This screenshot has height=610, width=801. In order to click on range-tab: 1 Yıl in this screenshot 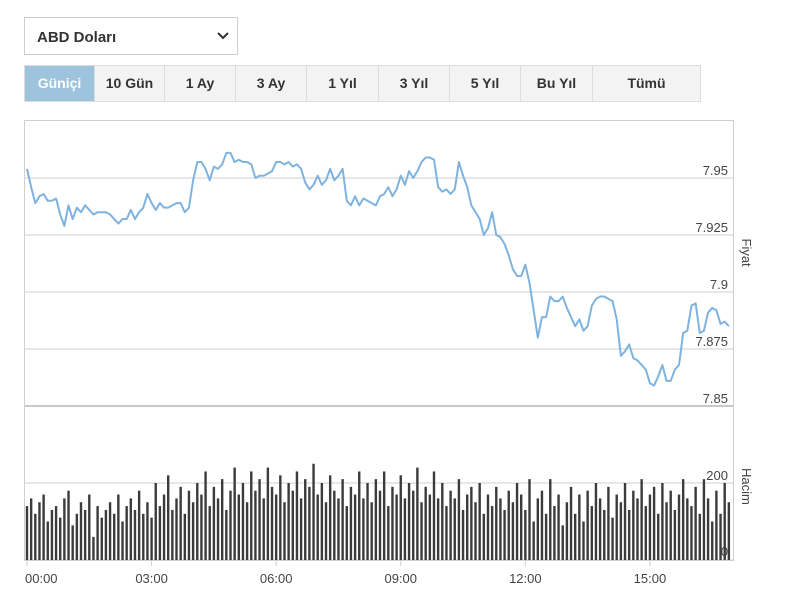, I will do `click(343, 83)`.